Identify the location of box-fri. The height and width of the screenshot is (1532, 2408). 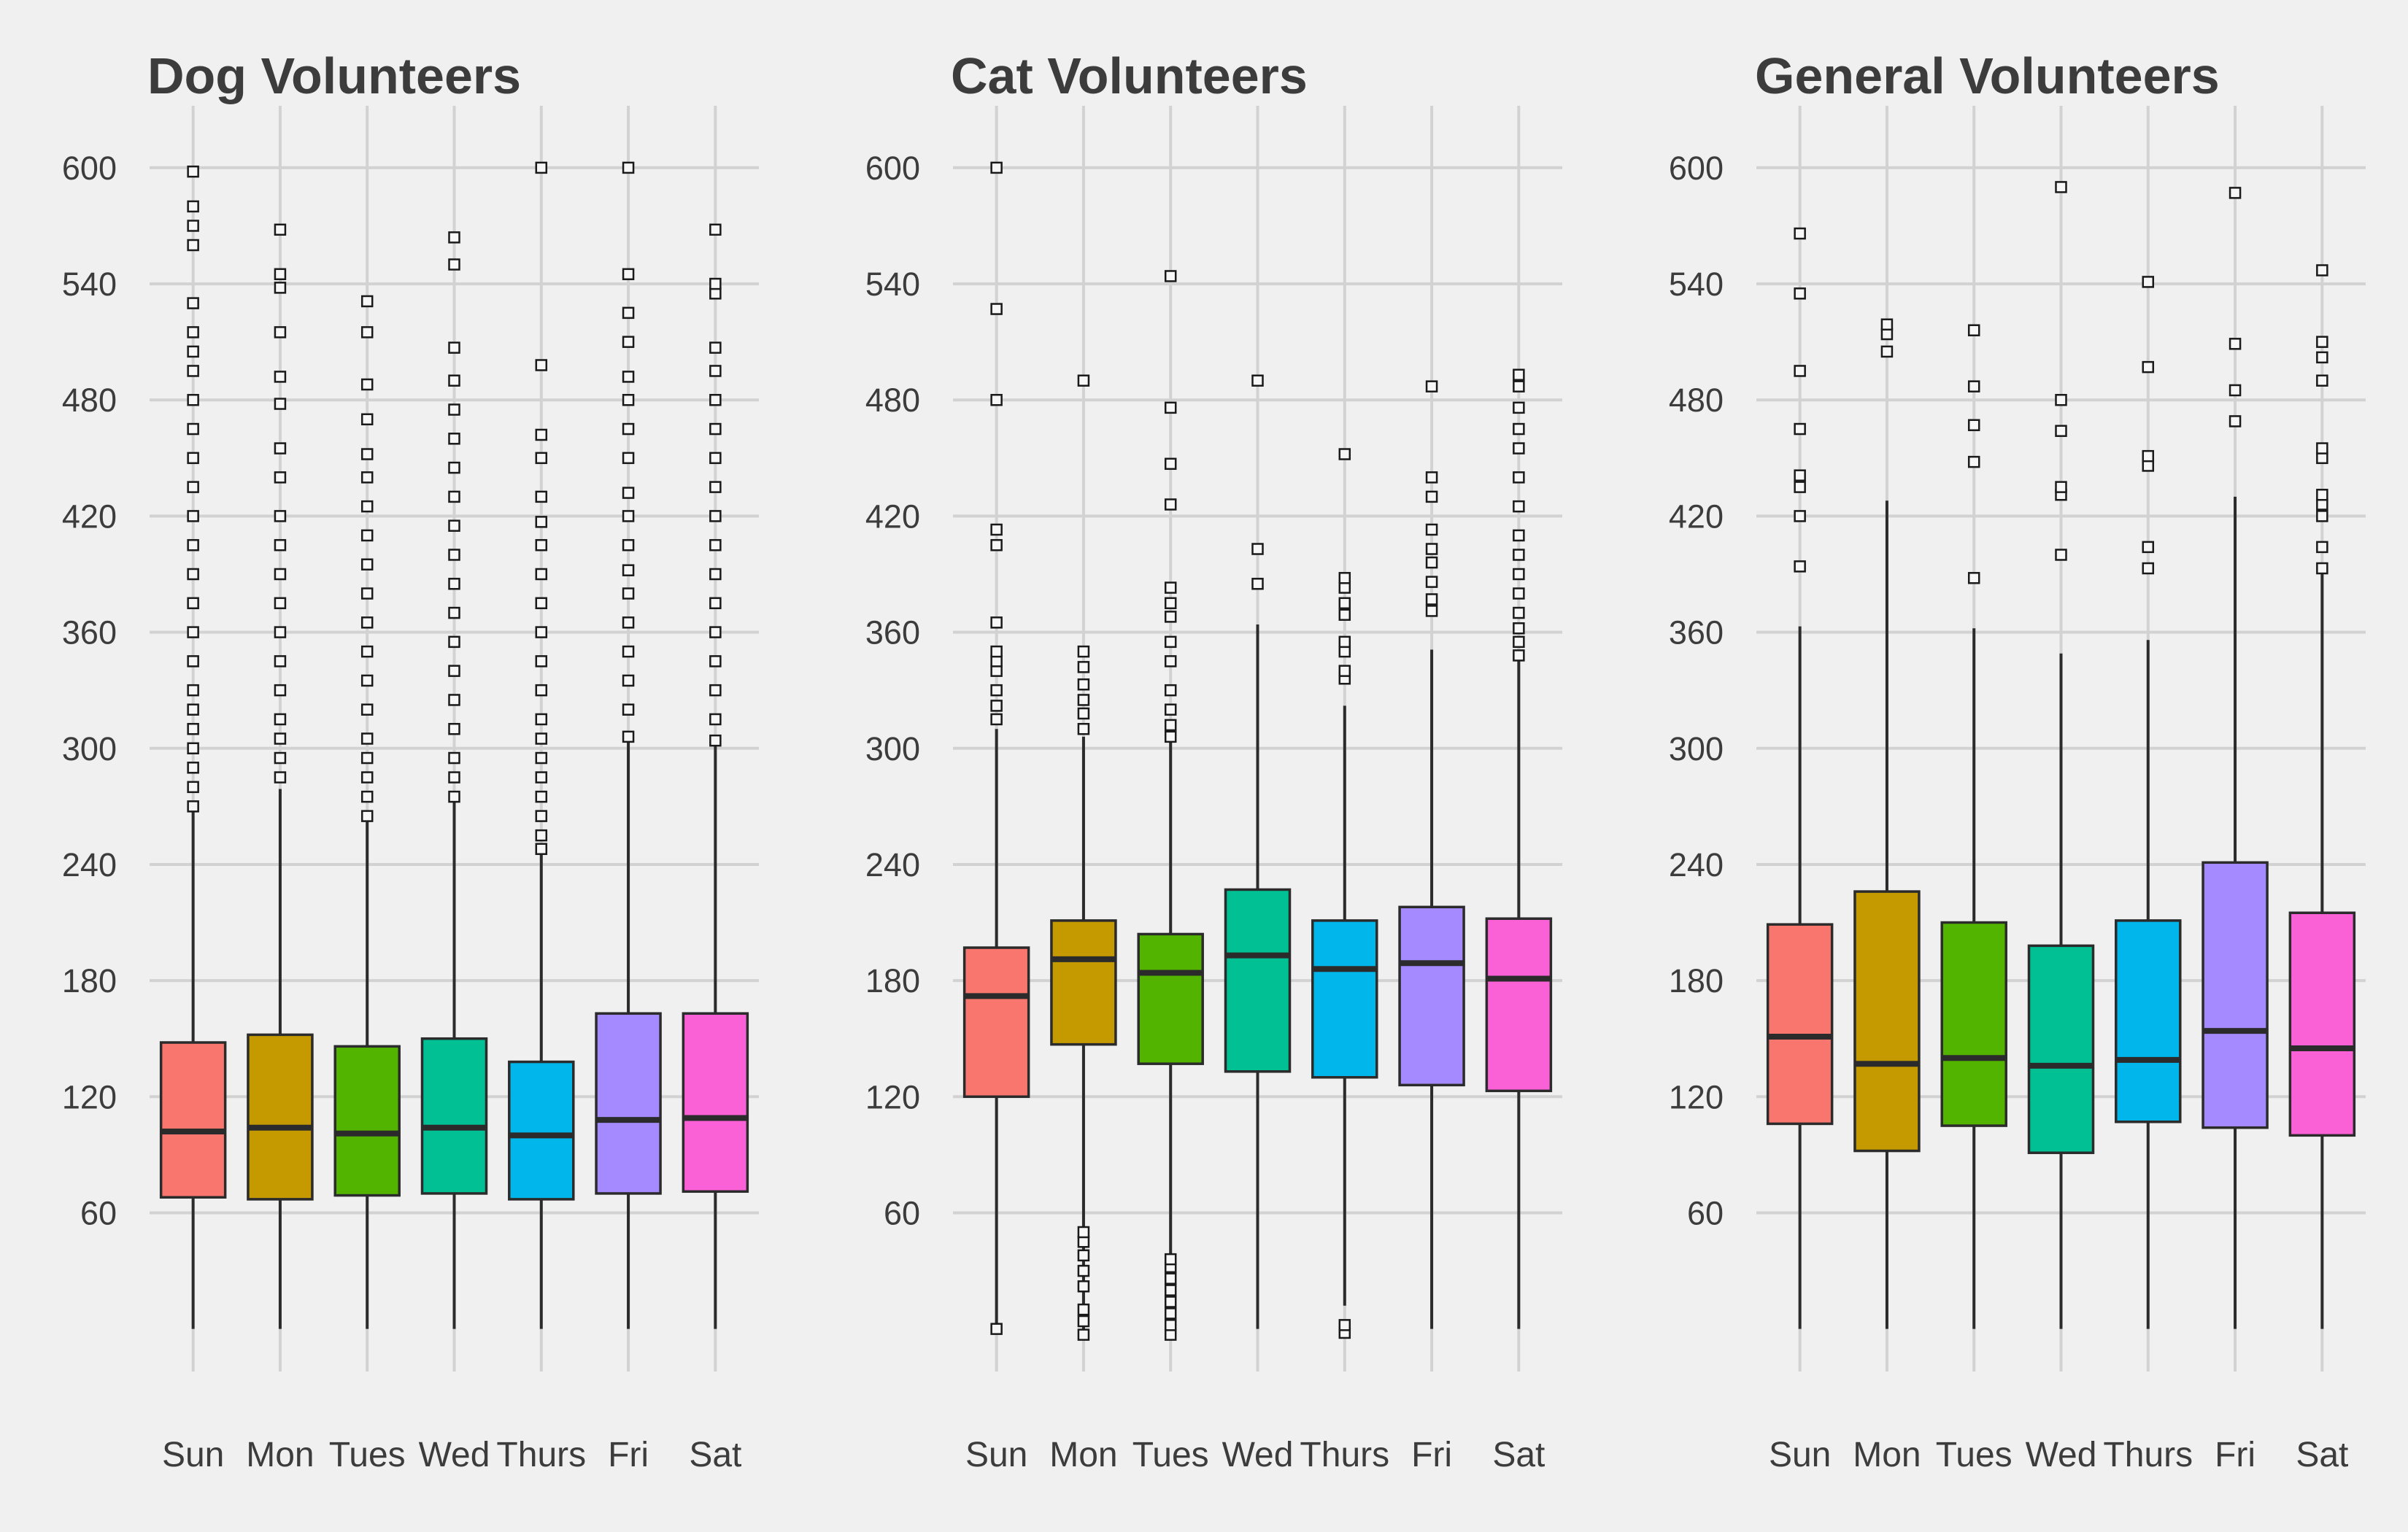
(628, 745).